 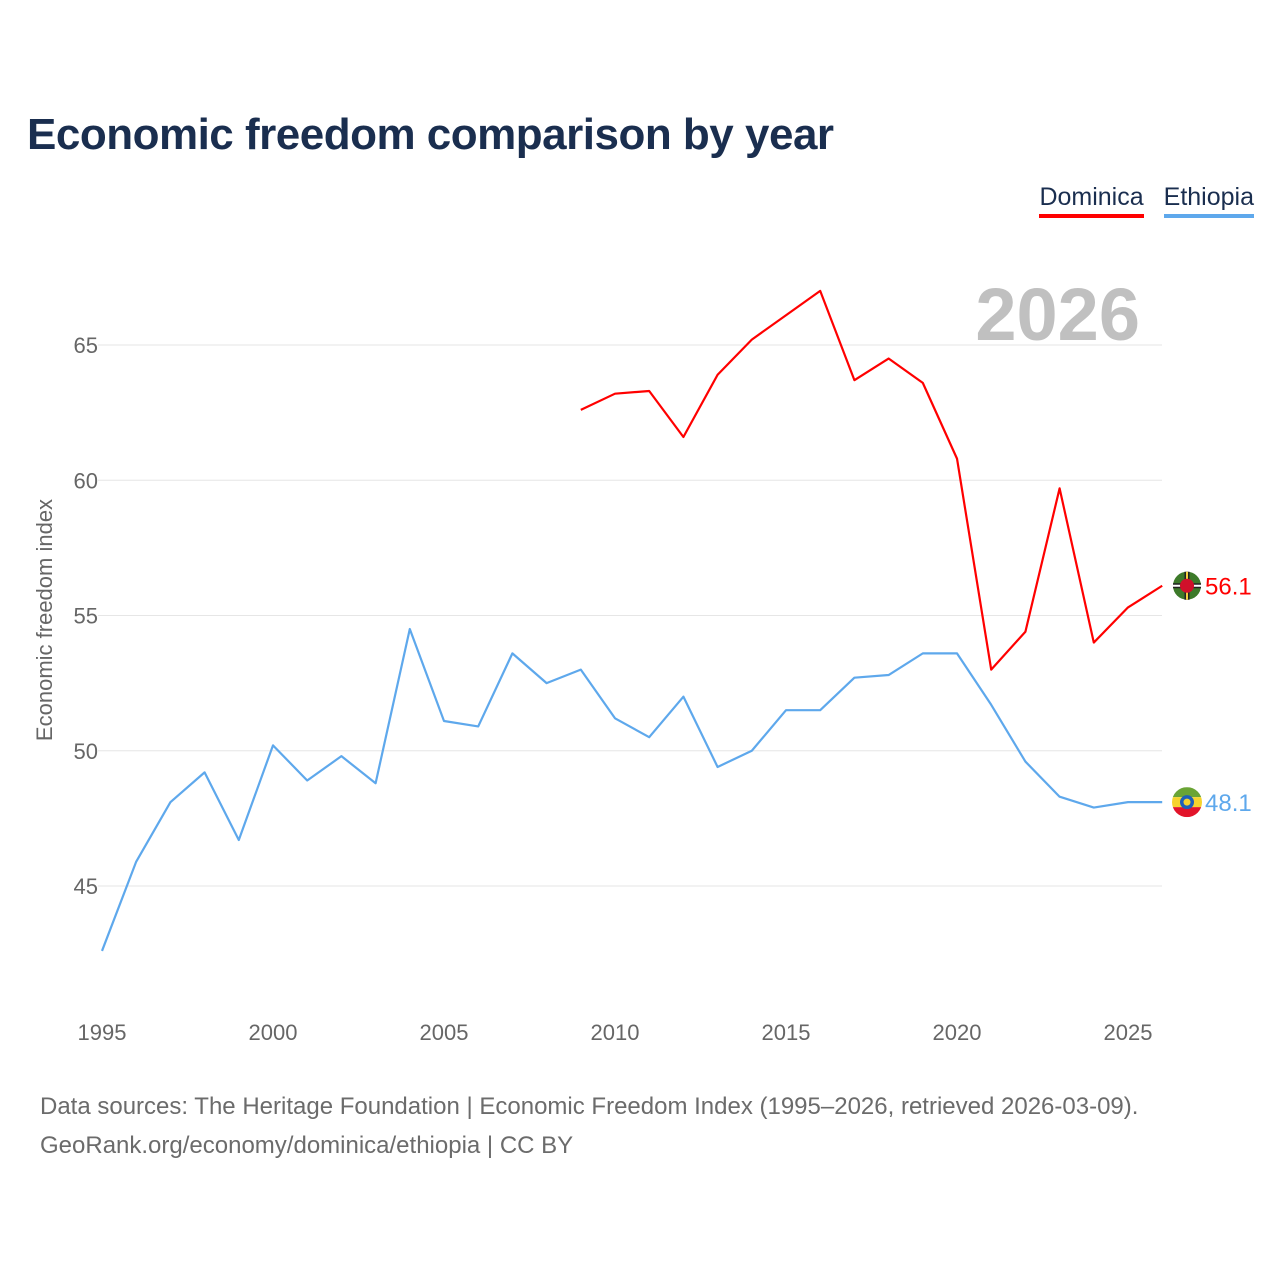 What do you see at coordinates (273, 1032) in the screenshot?
I see `x-tick-label: 2000` at bounding box center [273, 1032].